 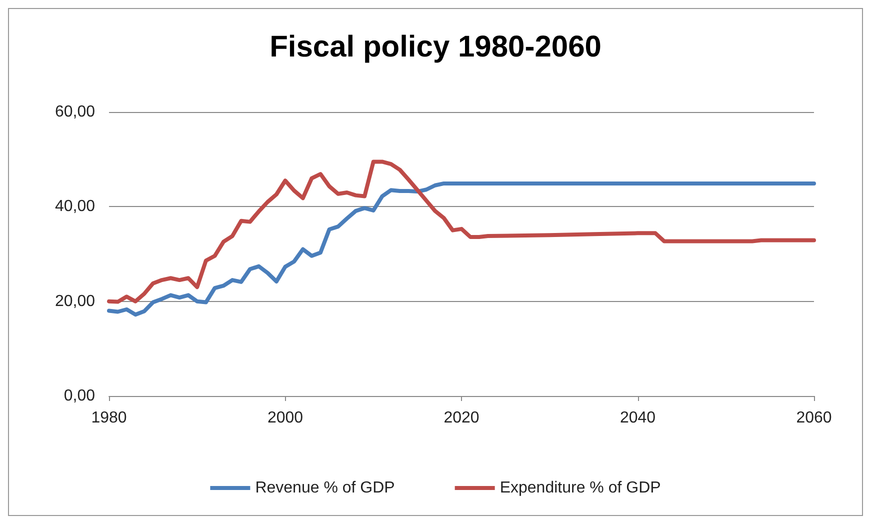 What do you see at coordinates (75, 112) in the screenshot?
I see `y-tick-label: 60,00` at bounding box center [75, 112].